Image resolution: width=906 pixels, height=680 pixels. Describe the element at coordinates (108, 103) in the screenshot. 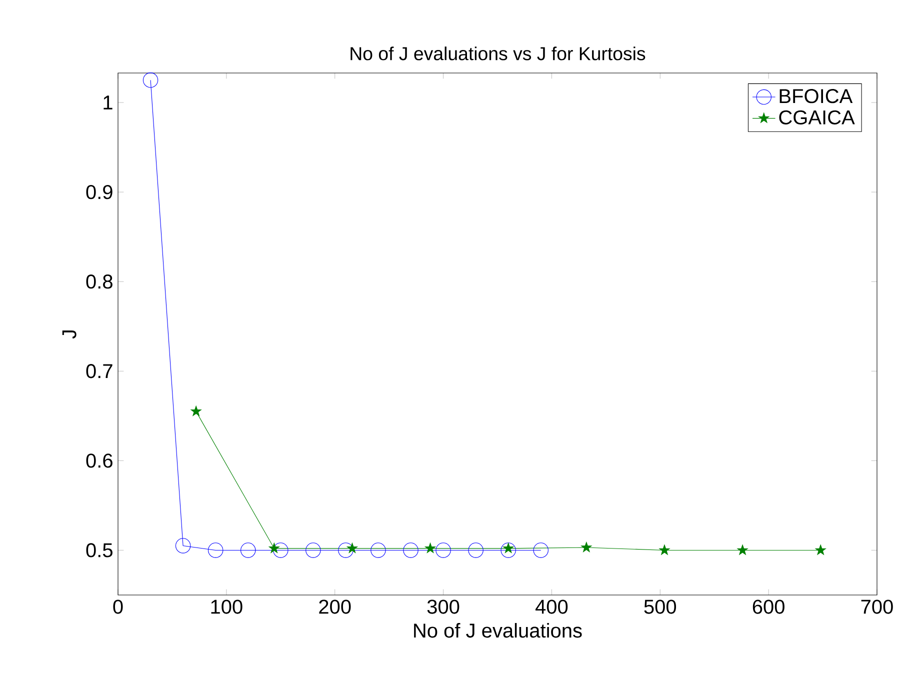

I see `y-tick-label: 1` at that location.